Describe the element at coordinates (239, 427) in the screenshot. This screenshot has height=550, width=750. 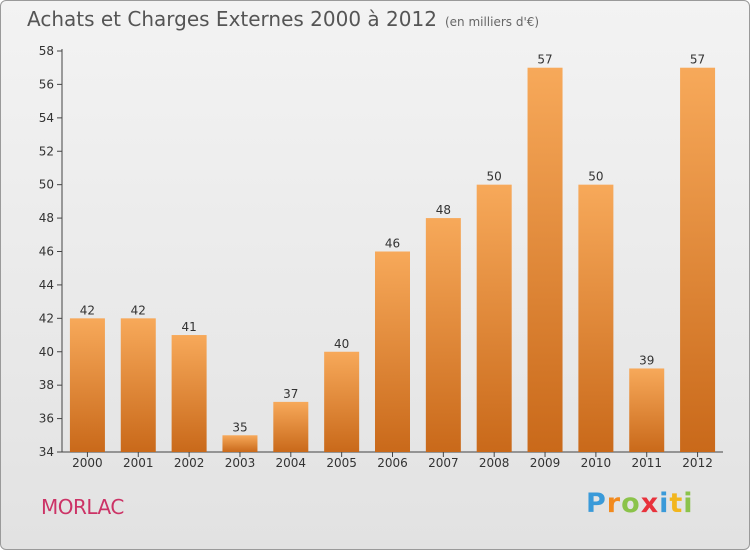
I see `data-label: 35` at that location.